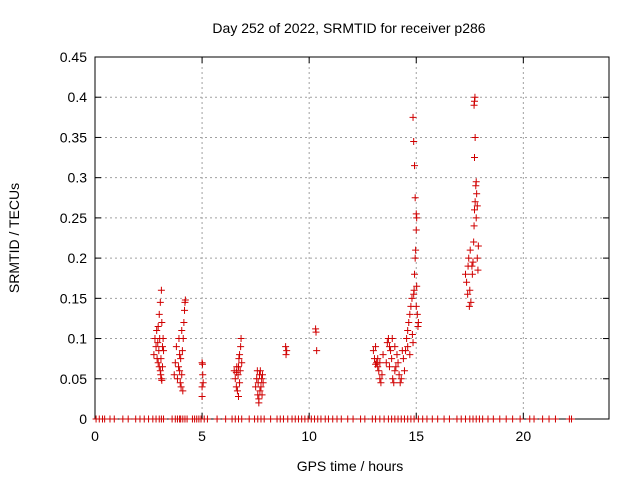  What do you see at coordinates (416, 436) in the screenshot?
I see `x-tick-label: 15` at bounding box center [416, 436].